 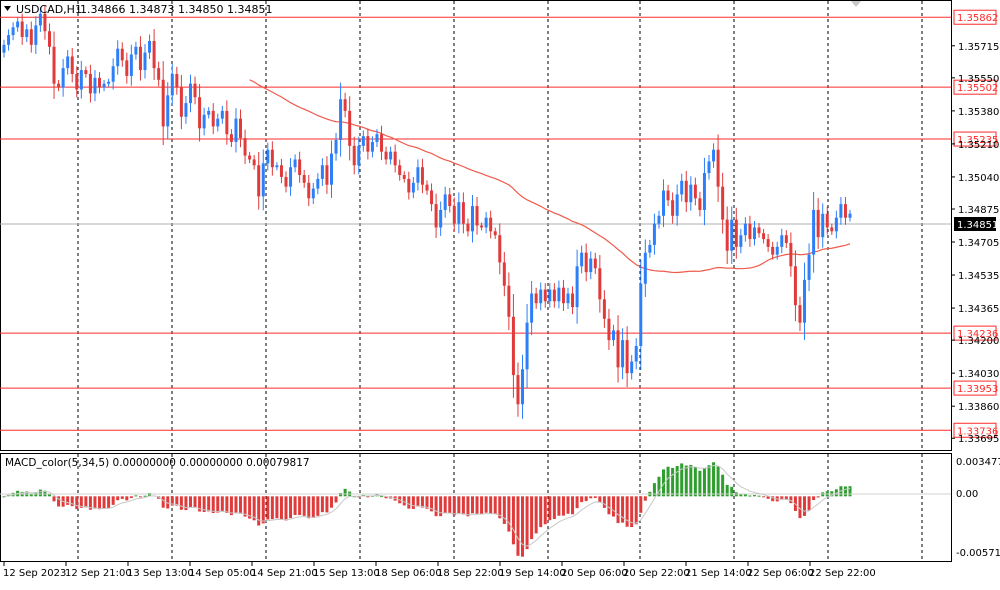 I want to click on price-tick-label: 1.34705, so click(x=978, y=243).